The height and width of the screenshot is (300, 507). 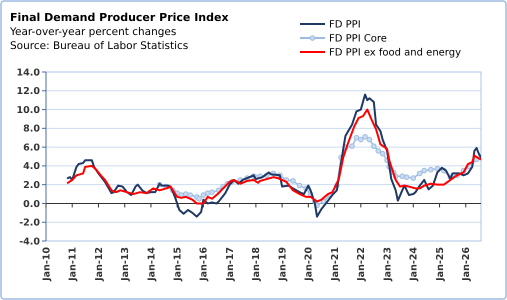 What do you see at coordinates (335, 264) in the screenshot?
I see `x-tick-label: Jan-21` at bounding box center [335, 264].